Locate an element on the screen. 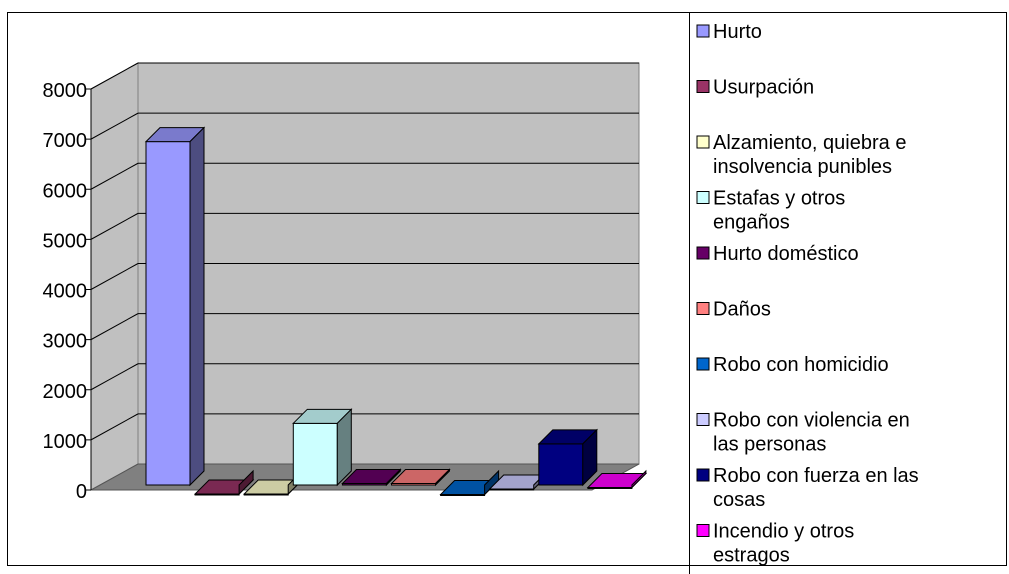 The height and width of the screenshot is (574, 1009). legend-label: Daños is located at coordinates (742, 310).